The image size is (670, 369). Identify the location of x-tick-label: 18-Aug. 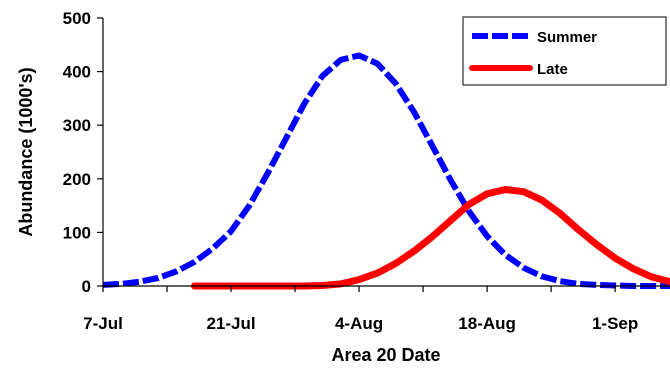
(487, 323).